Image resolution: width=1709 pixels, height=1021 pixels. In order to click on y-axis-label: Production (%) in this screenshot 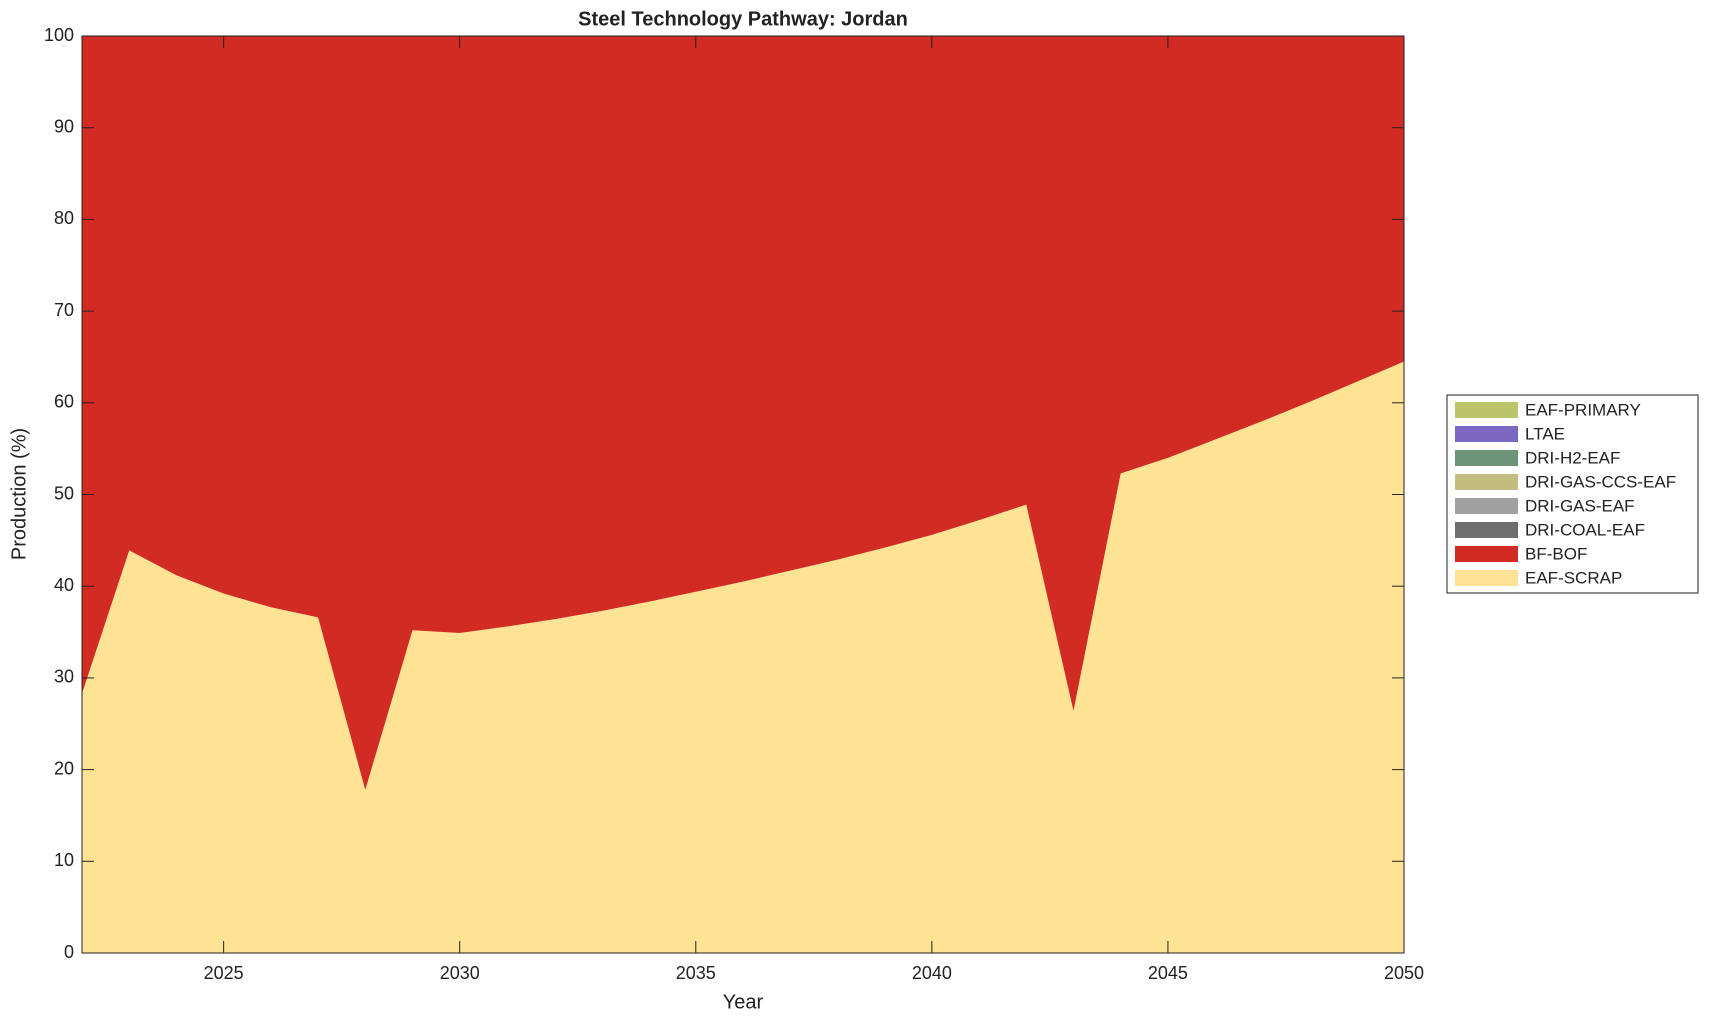, I will do `click(19, 494)`.